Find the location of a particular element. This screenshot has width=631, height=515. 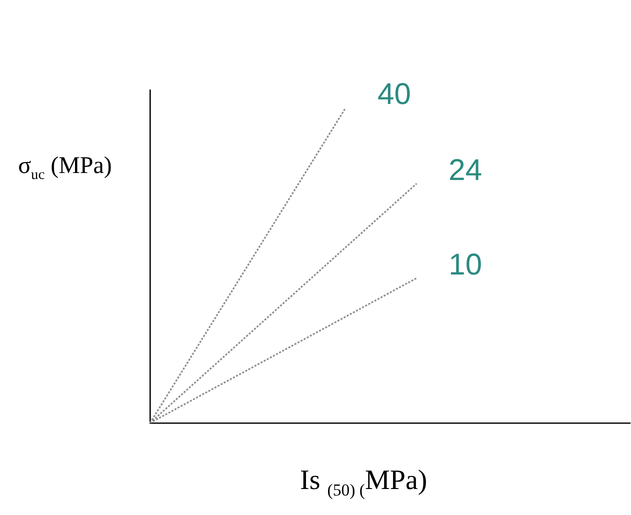

series-label: 40 is located at coordinates (394, 95).